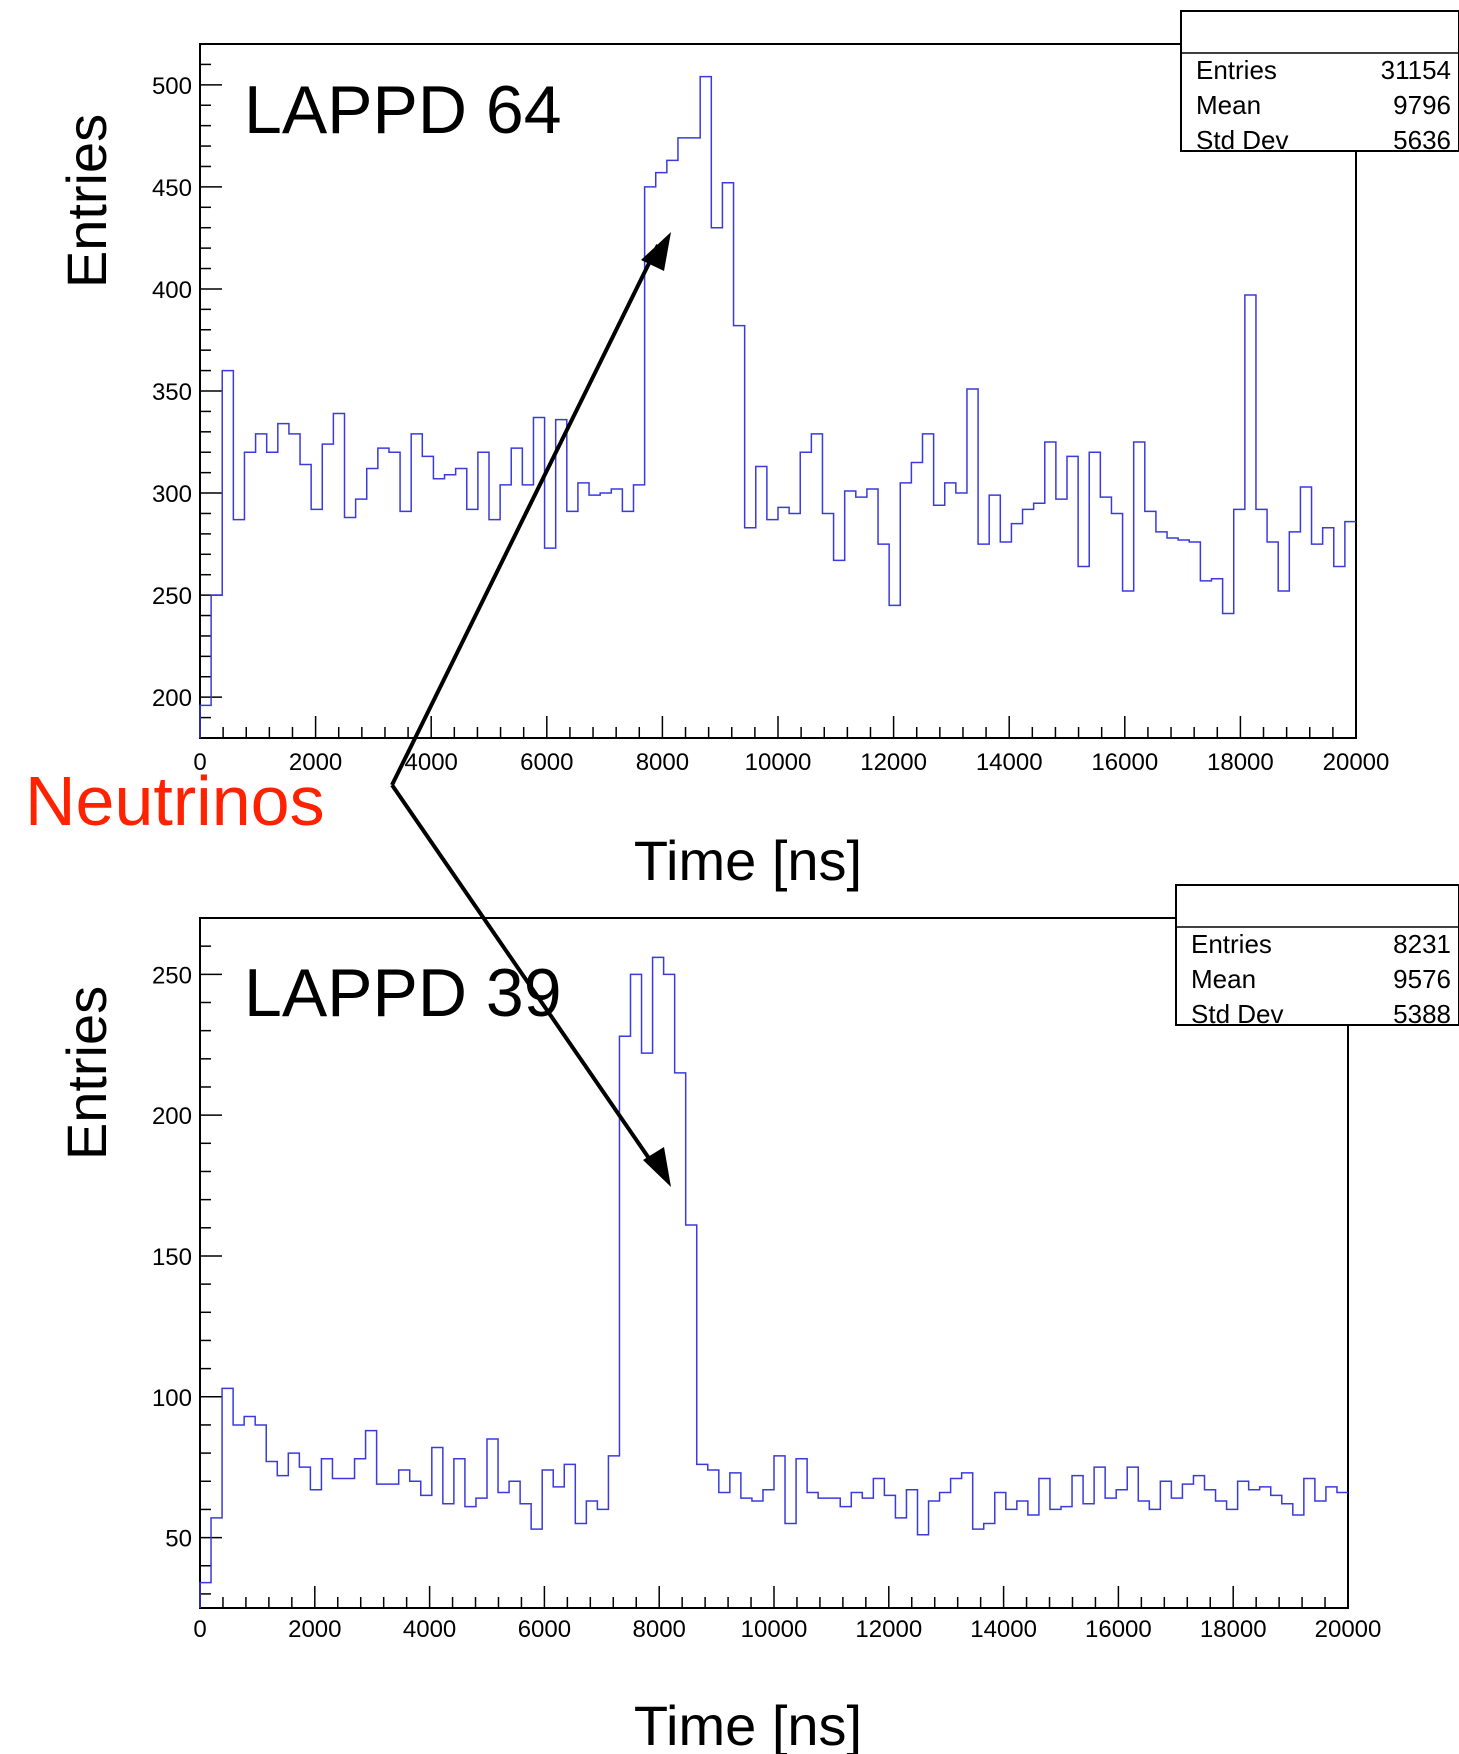 This screenshot has width=1459, height=1754. Describe the element at coordinates (656, 251) in the screenshot. I see `arrow-head-up` at that location.